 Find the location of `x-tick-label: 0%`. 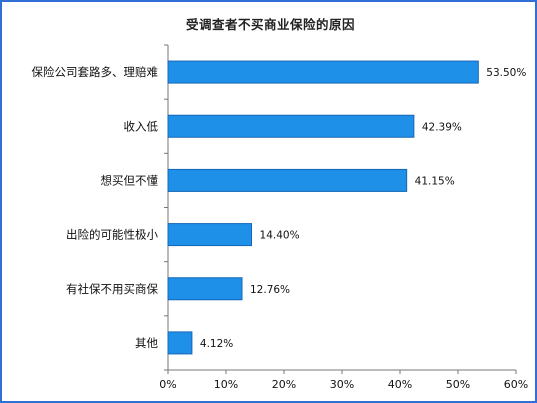

x-tick-label: 0% is located at coordinates (167, 384).